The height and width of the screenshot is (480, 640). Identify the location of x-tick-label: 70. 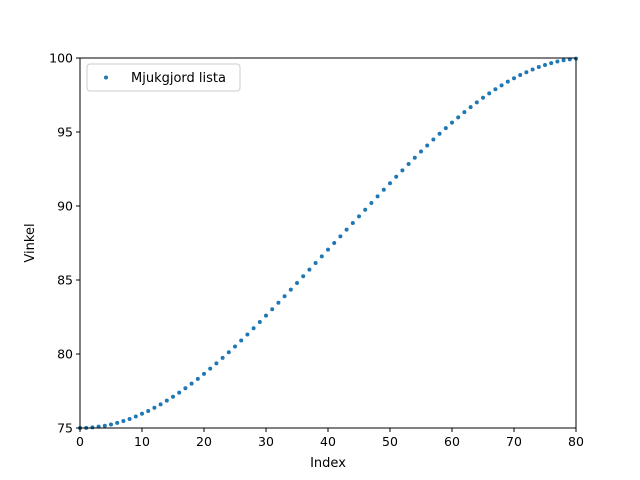
(514, 441).